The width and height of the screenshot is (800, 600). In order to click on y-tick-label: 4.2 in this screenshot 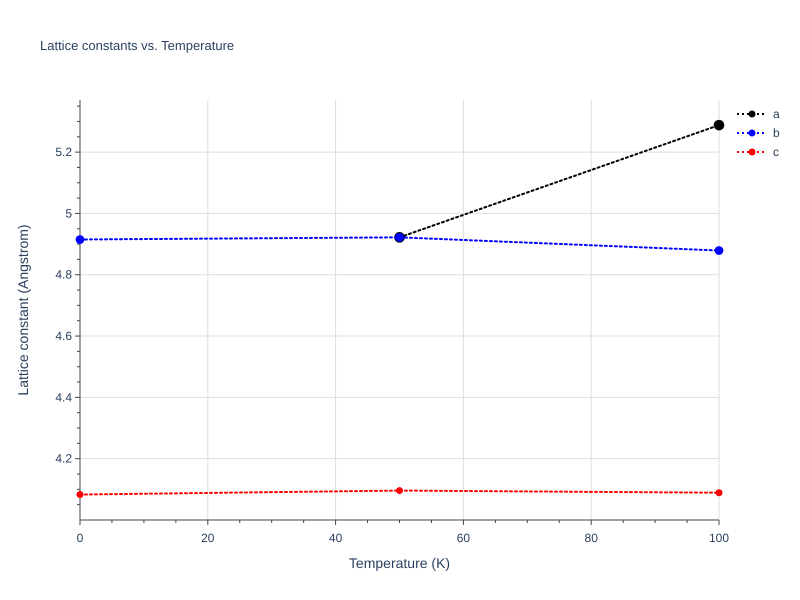, I will do `click(63, 459)`.